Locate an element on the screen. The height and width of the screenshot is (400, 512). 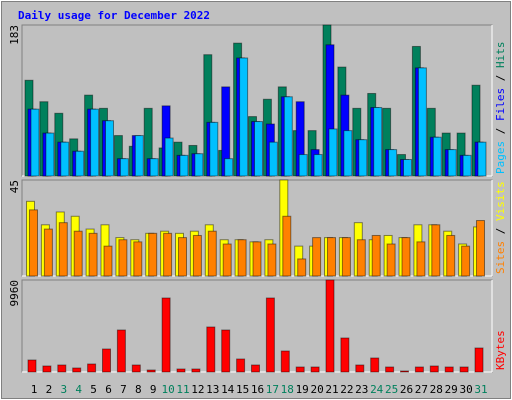
legend-entry: Pages is located at coordinates (500, 157).